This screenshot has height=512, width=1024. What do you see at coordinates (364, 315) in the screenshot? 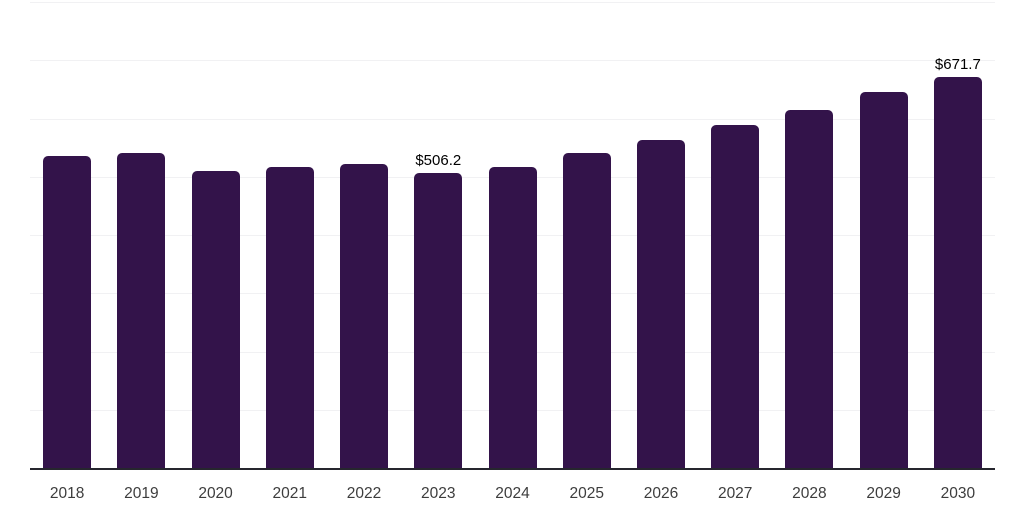
I see `bar-2022` at bounding box center [364, 315].